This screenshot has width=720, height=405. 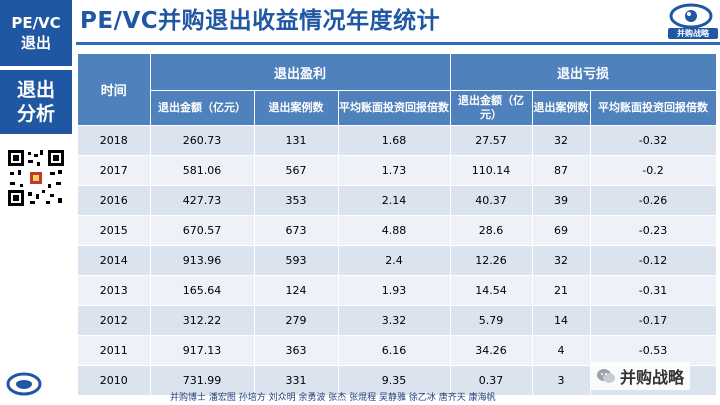 What do you see at coordinates (296, 108) in the screenshot?
I see `column-header-profit-cases: 退出案例数` at bounding box center [296, 108].